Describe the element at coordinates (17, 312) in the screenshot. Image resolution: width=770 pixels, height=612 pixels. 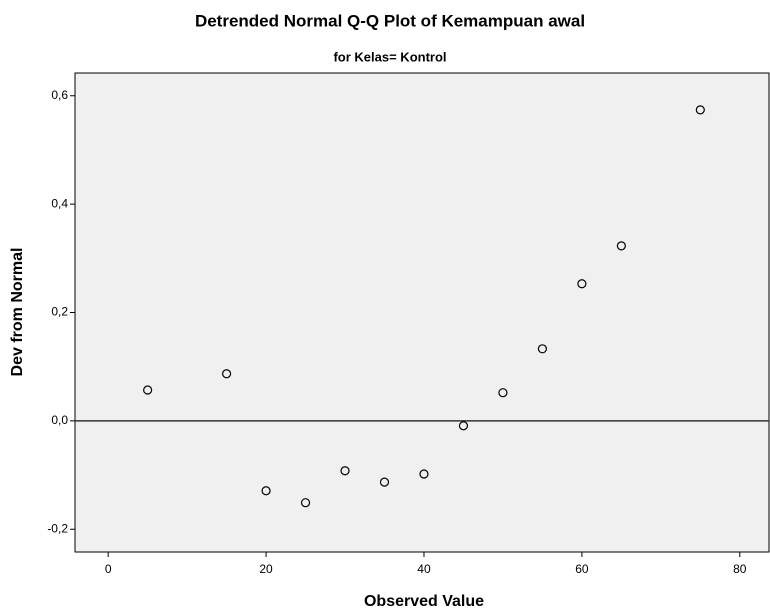
I see `y-axis-label: Dev from Normal` at that location.